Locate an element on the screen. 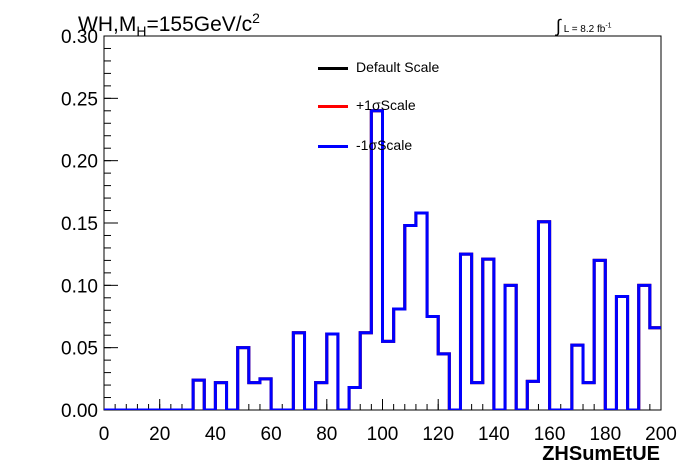 This screenshot has width=696, height=472. integral-symbol: ∫ is located at coordinates (558, 26).